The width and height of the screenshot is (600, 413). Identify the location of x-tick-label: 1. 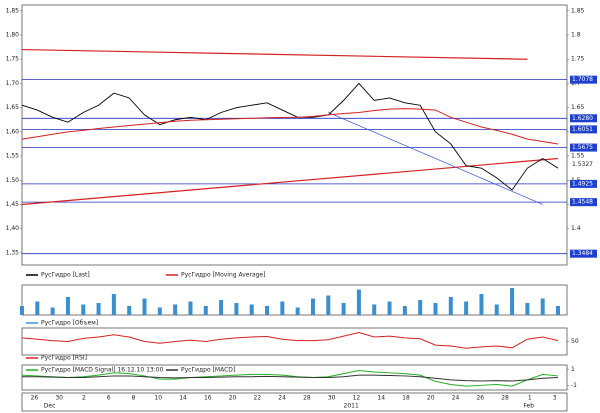
(530, 398).